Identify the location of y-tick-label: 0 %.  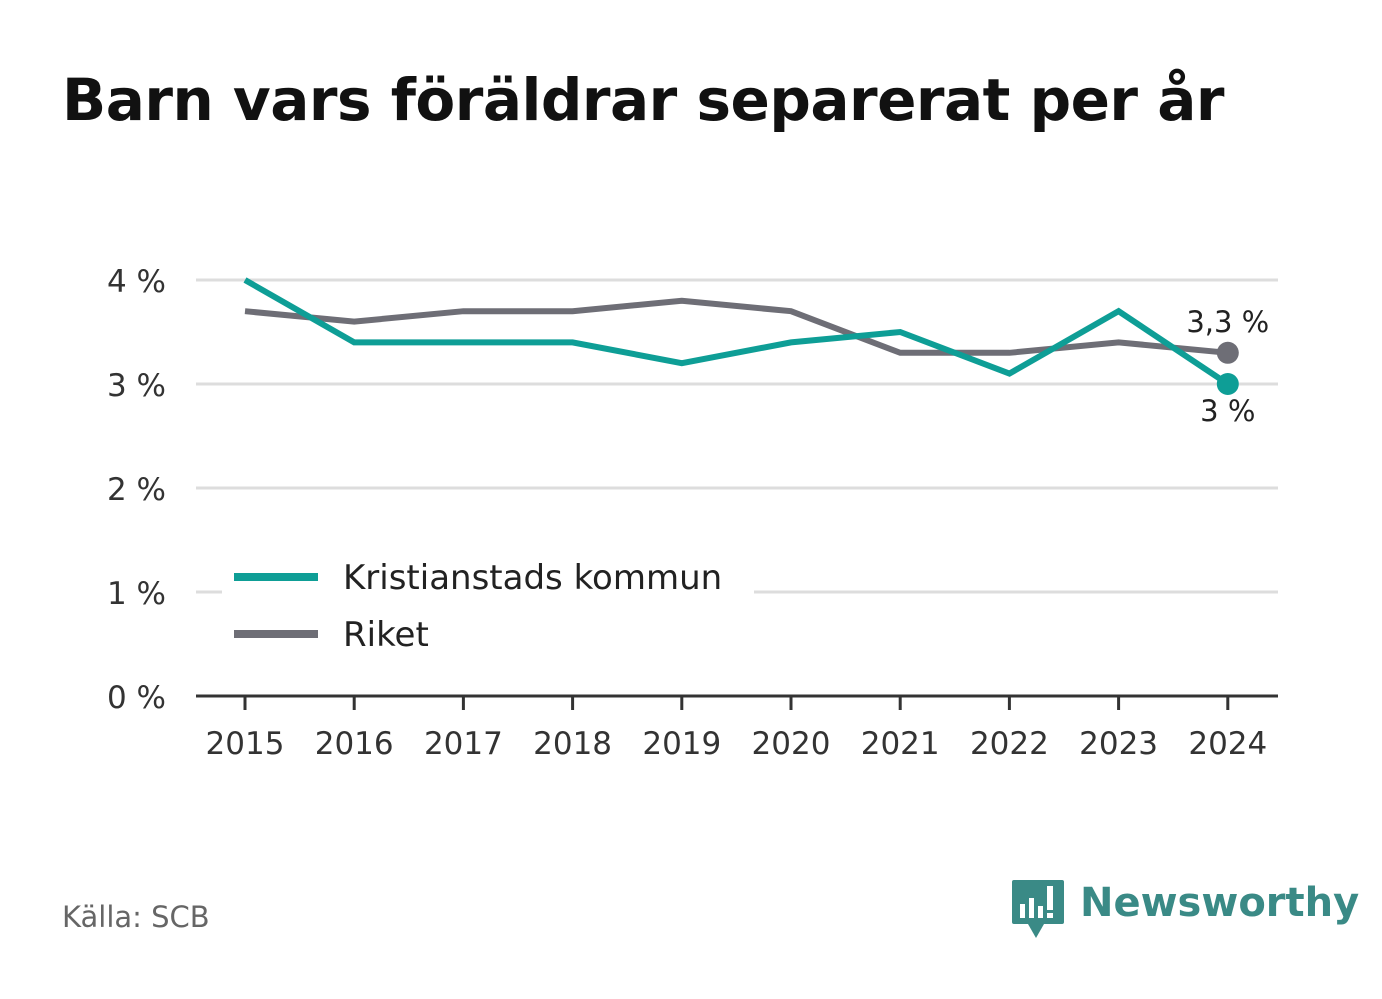
(136, 698).